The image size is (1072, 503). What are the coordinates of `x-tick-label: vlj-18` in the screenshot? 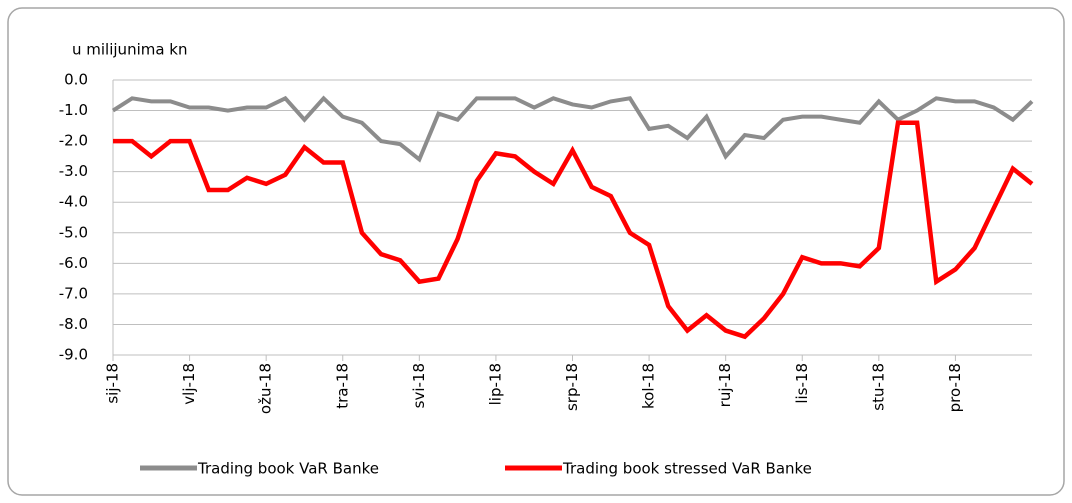 It's located at (189, 384).